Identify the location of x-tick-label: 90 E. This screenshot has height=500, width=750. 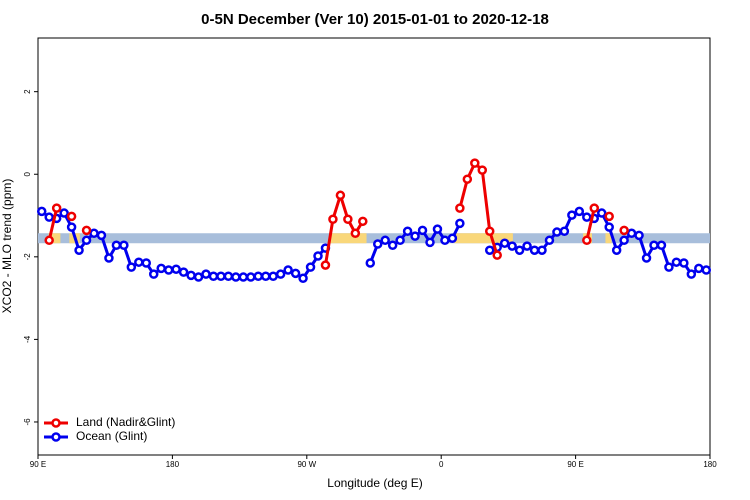
(575, 464).